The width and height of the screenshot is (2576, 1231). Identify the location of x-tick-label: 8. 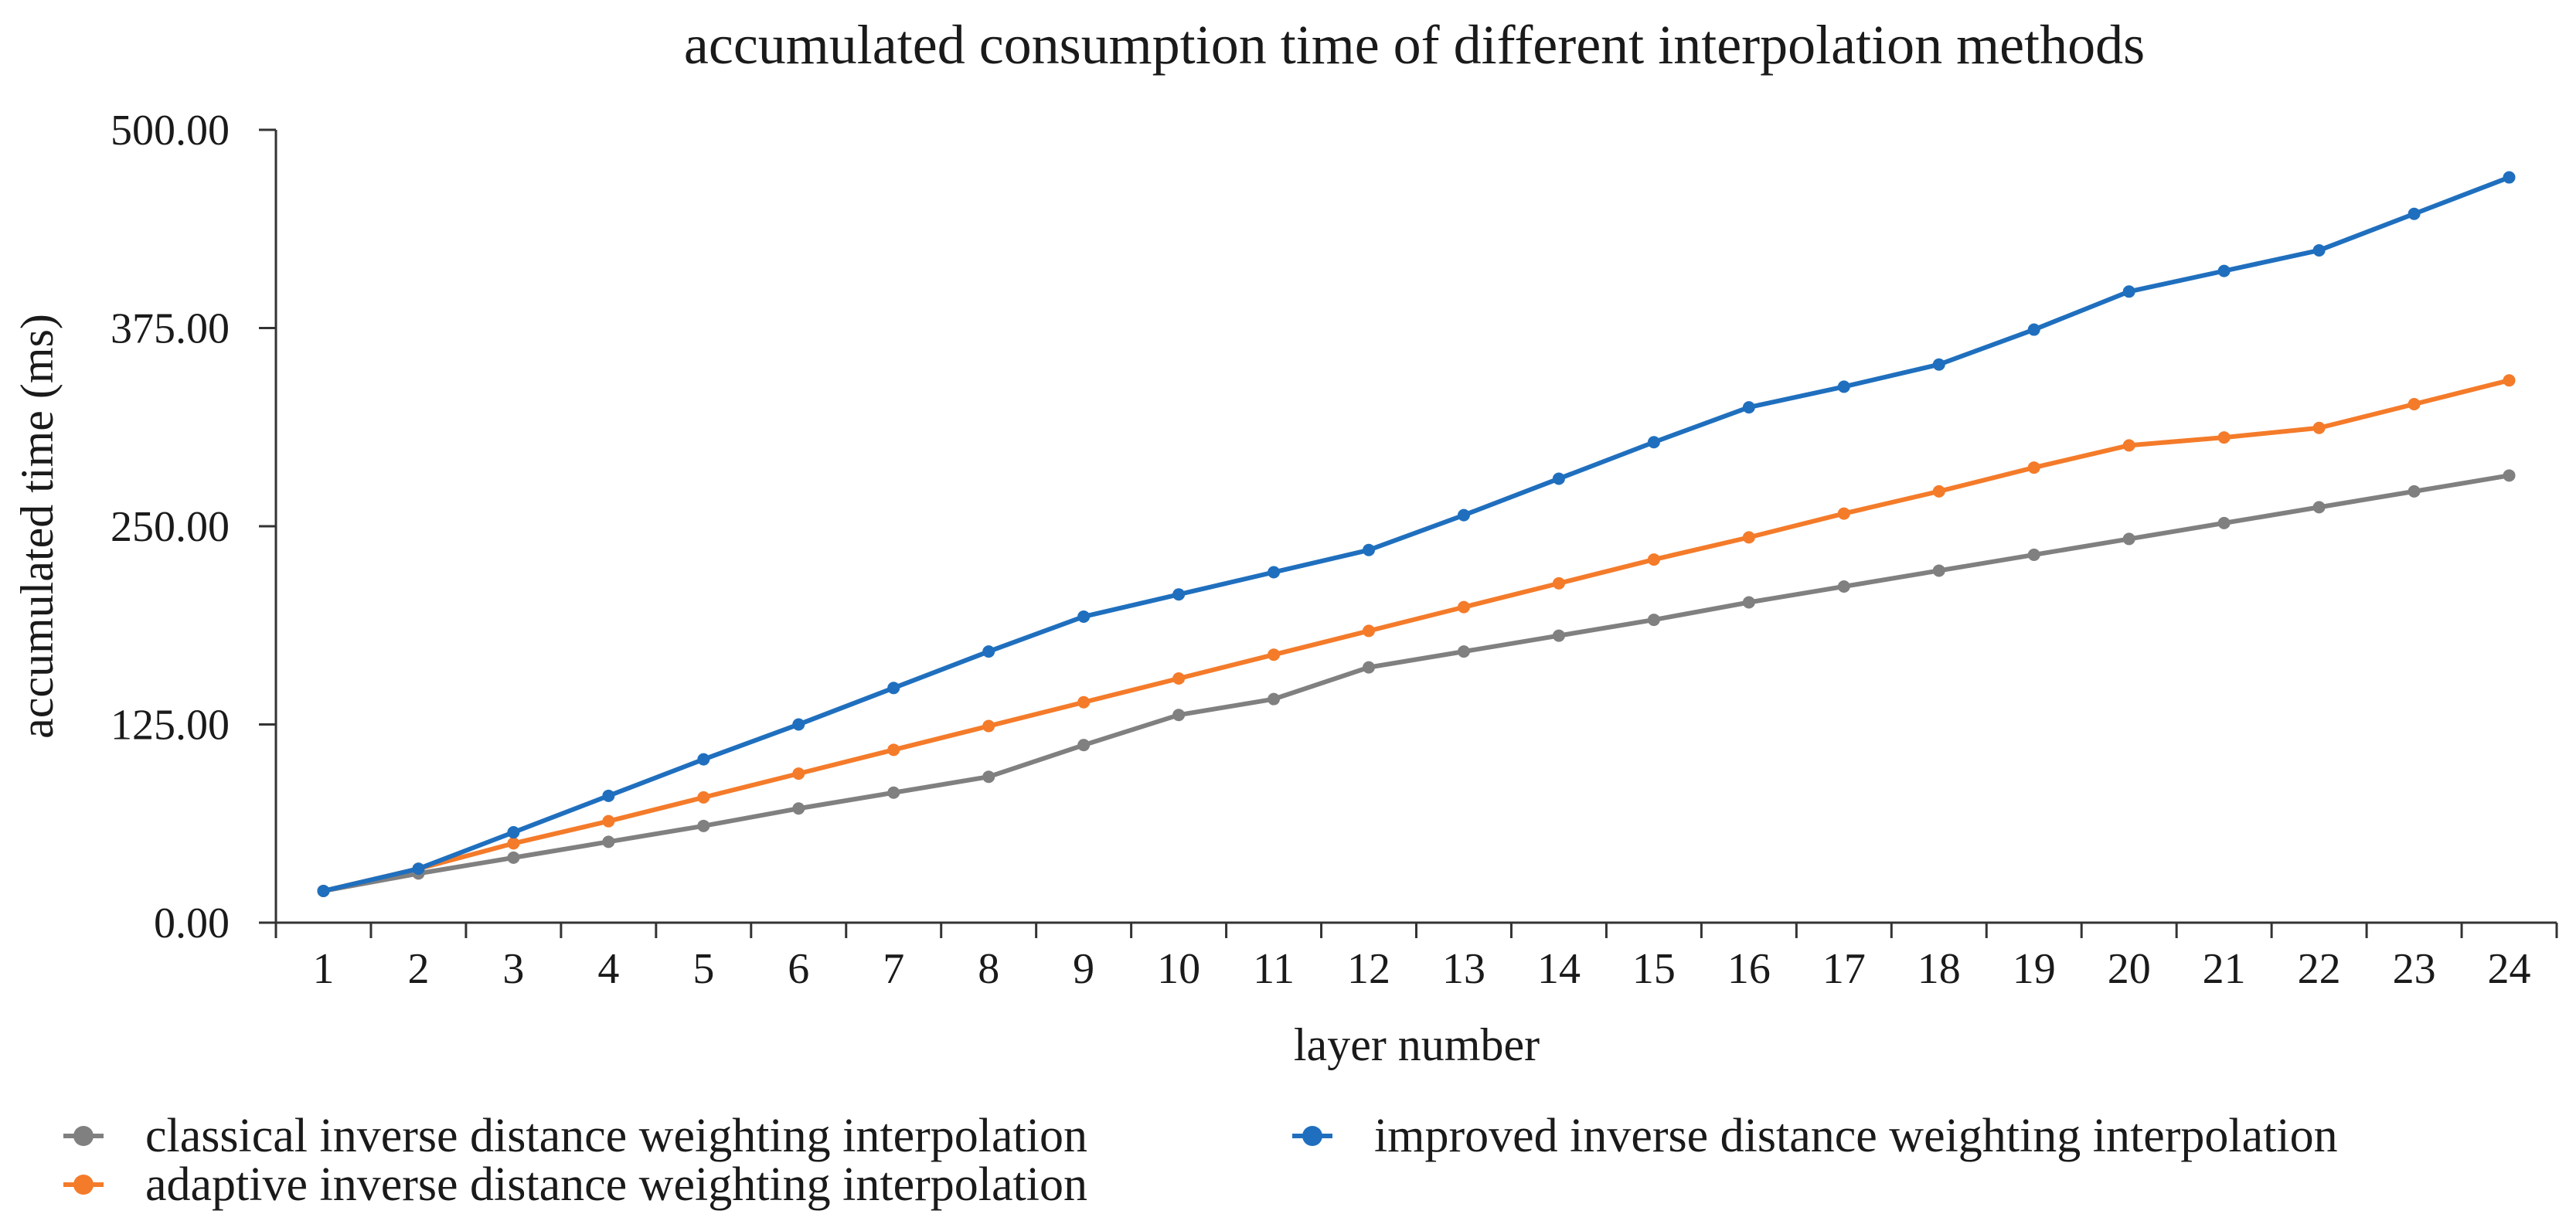
(989, 969).